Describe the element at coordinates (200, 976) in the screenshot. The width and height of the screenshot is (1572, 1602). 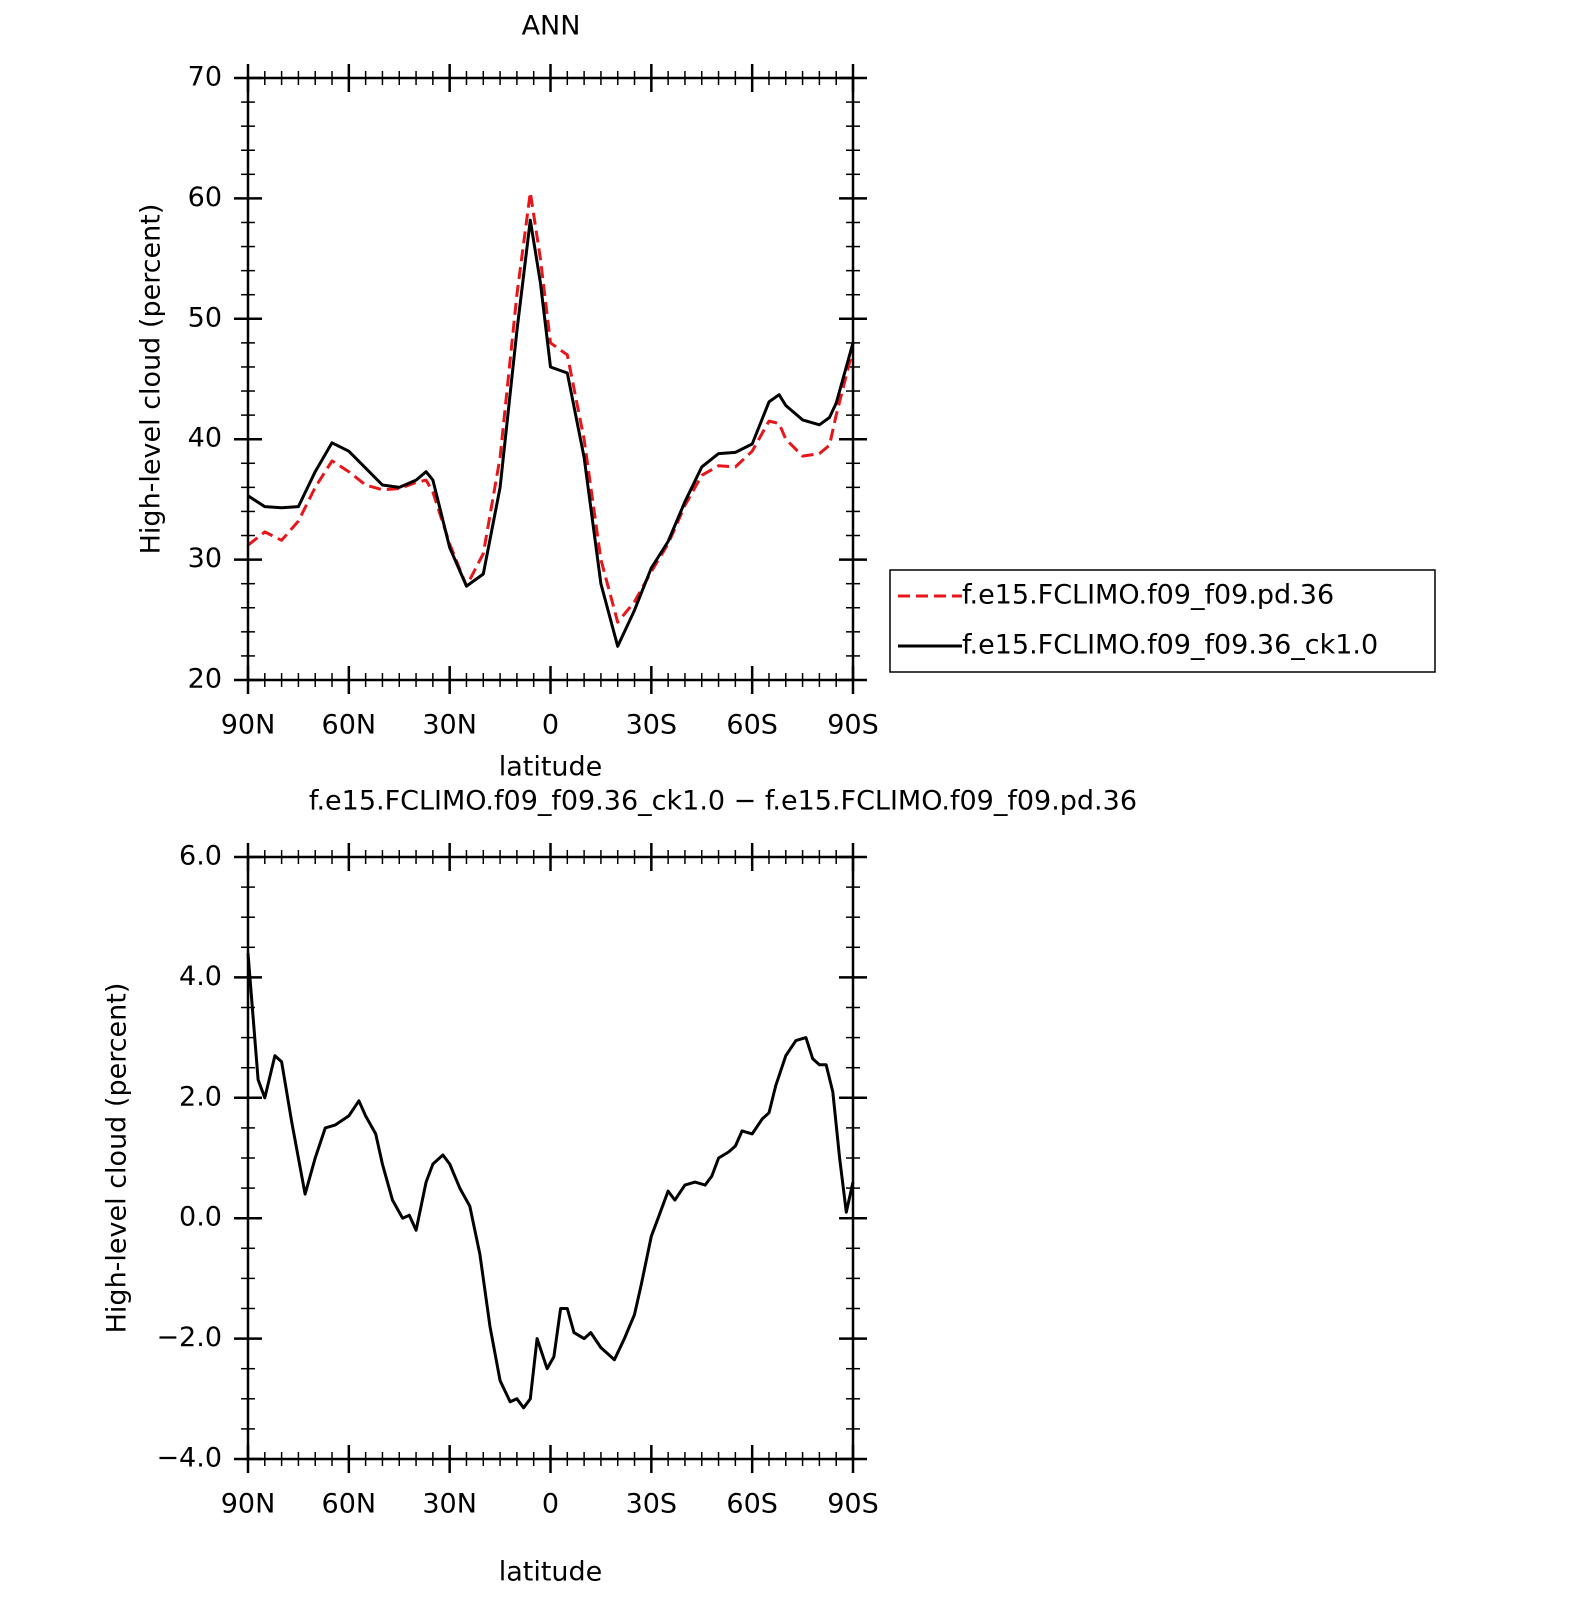
I see `y-tick-label: 4.0` at that location.